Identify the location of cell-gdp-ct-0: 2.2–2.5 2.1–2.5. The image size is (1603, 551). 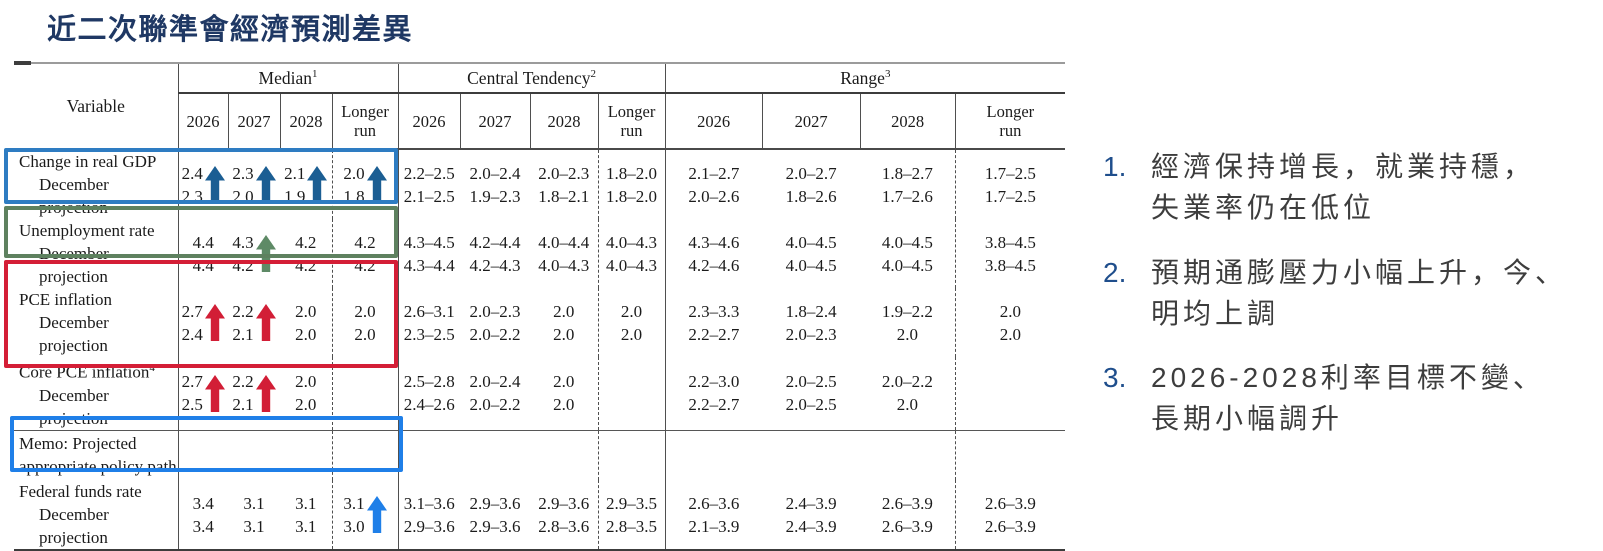
(429, 184).